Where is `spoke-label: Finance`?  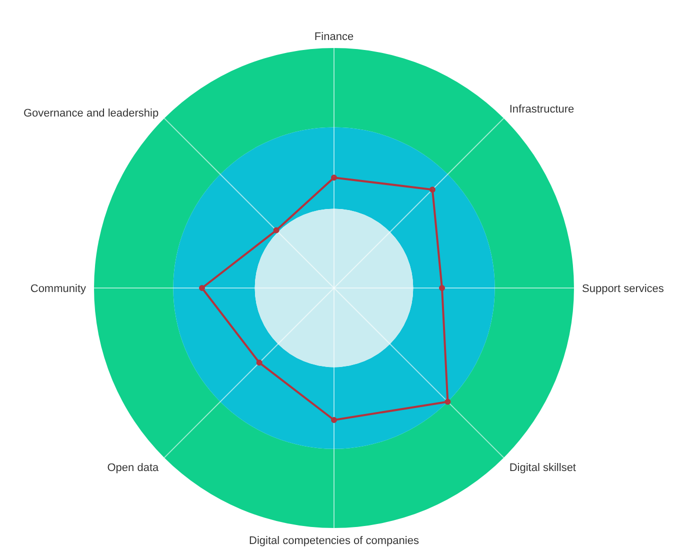
spoke-label: Finance is located at coordinates (334, 37).